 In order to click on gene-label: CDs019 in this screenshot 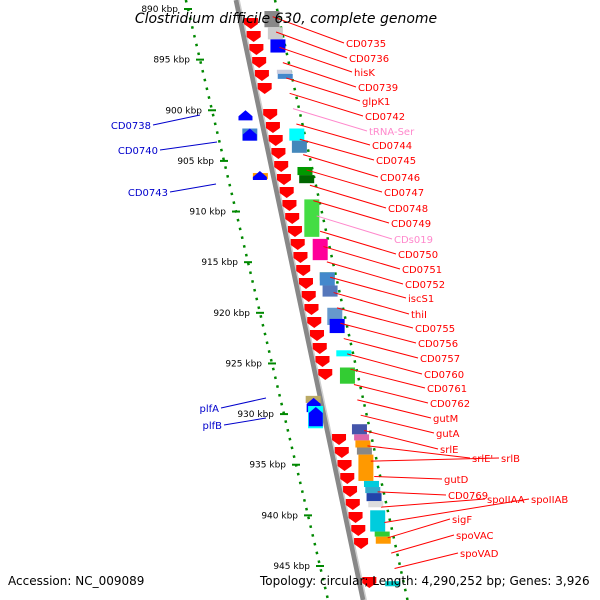, I will do `click(413, 240)`.